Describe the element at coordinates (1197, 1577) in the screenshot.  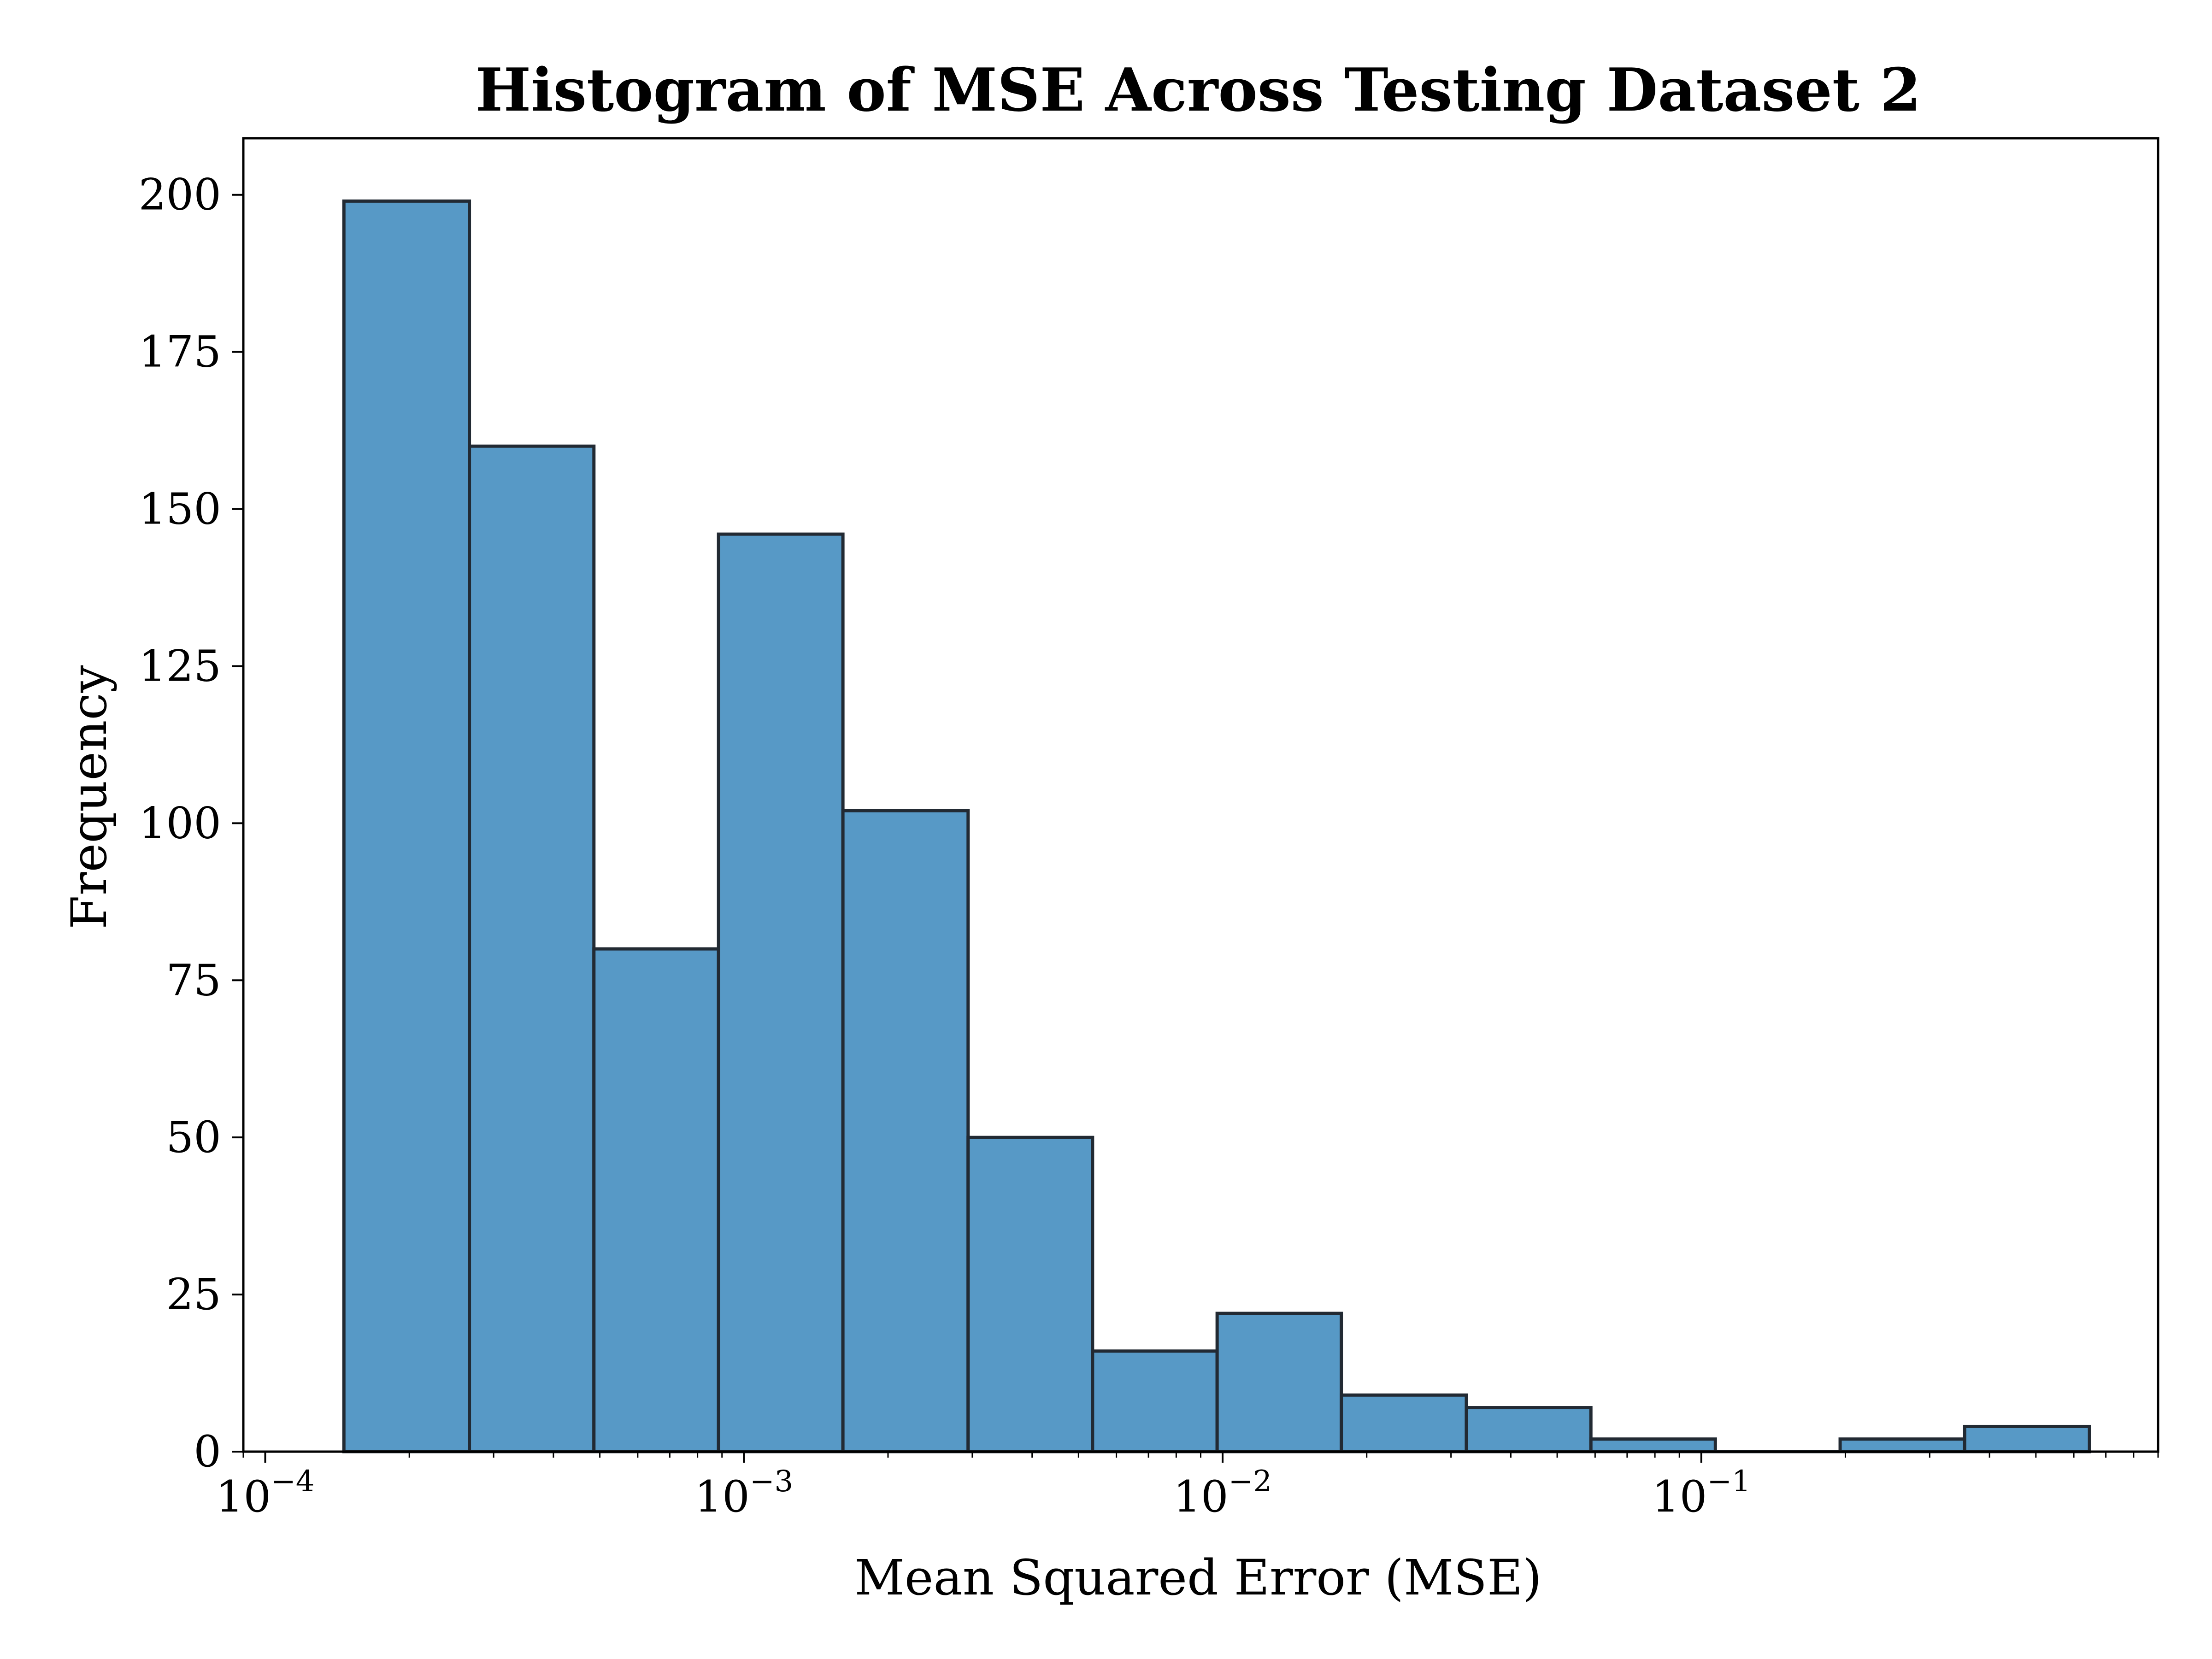
I see `x-axis-label: Mean Squared Error (MSE)` at that location.